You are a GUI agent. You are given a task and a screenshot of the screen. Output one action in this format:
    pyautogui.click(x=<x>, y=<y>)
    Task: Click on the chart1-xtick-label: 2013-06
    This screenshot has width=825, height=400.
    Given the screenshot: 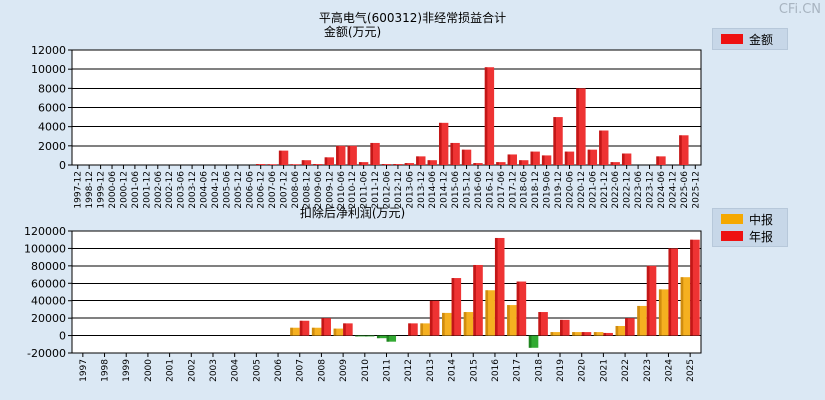 What is the action you would take?
    pyautogui.click(x=410, y=190)
    